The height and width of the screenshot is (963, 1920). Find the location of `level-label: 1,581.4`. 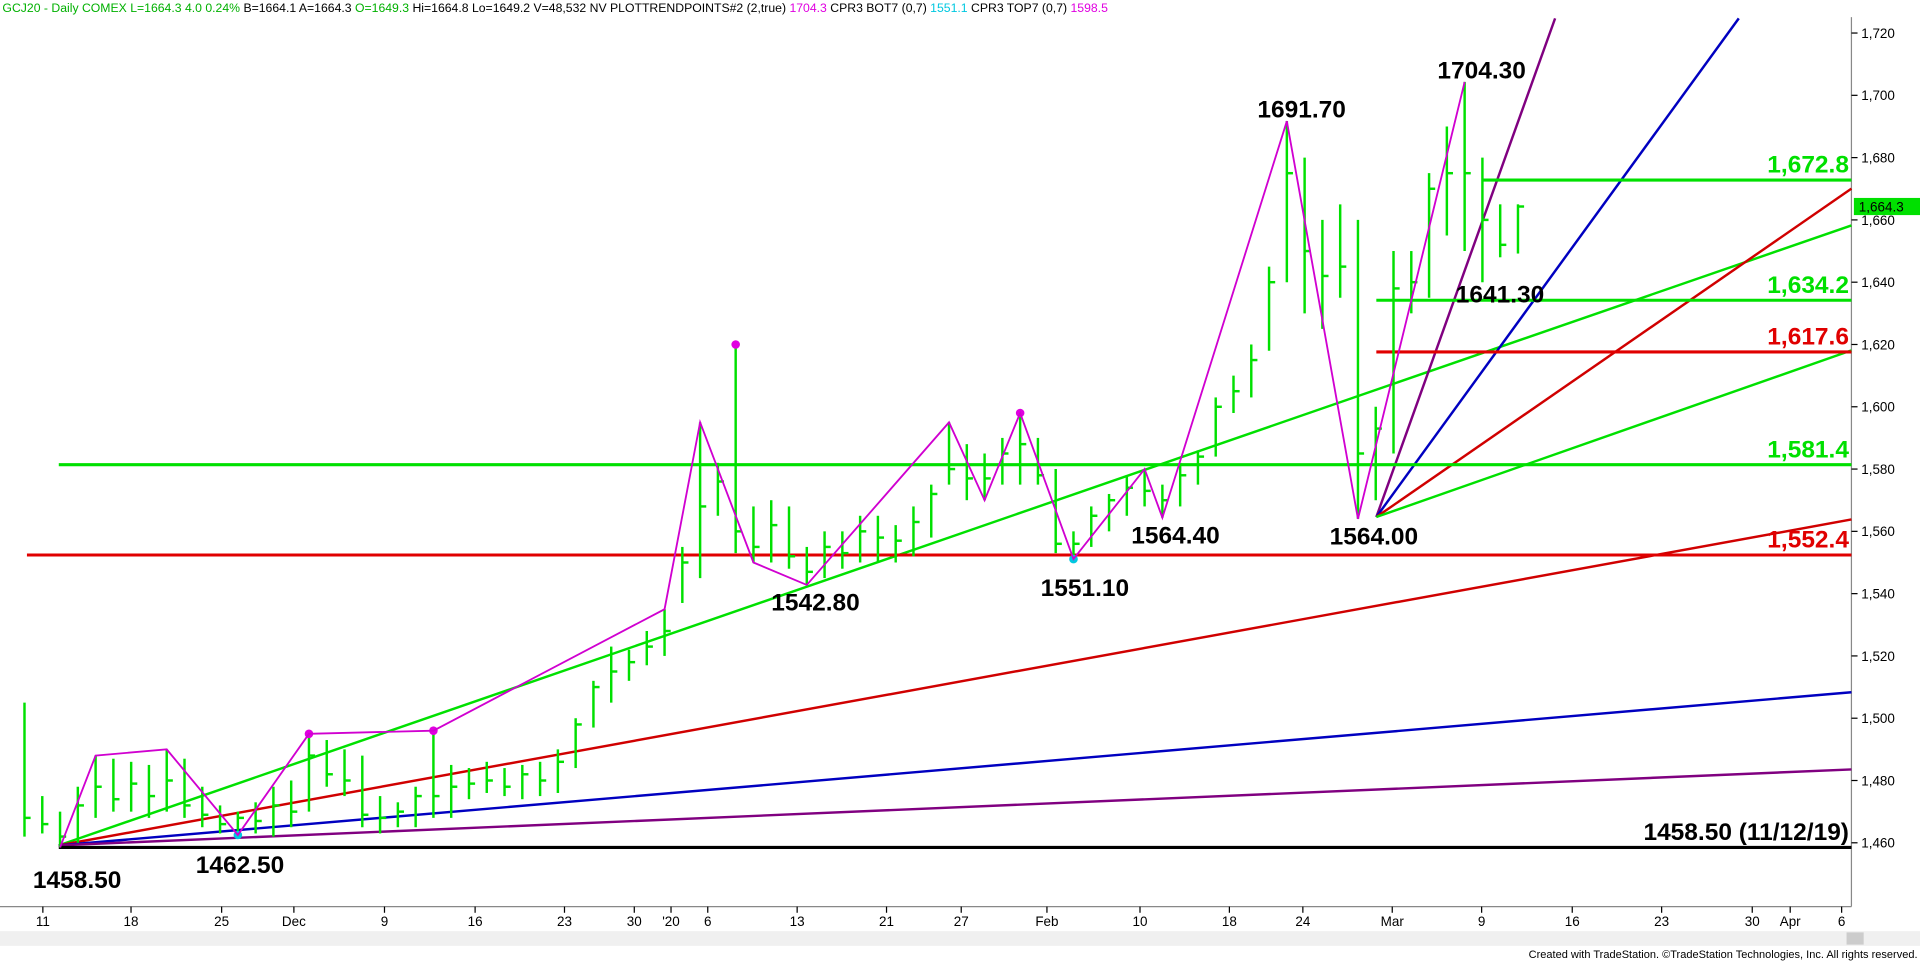

level-label: 1,581.4 is located at coordinates (1808, 449).